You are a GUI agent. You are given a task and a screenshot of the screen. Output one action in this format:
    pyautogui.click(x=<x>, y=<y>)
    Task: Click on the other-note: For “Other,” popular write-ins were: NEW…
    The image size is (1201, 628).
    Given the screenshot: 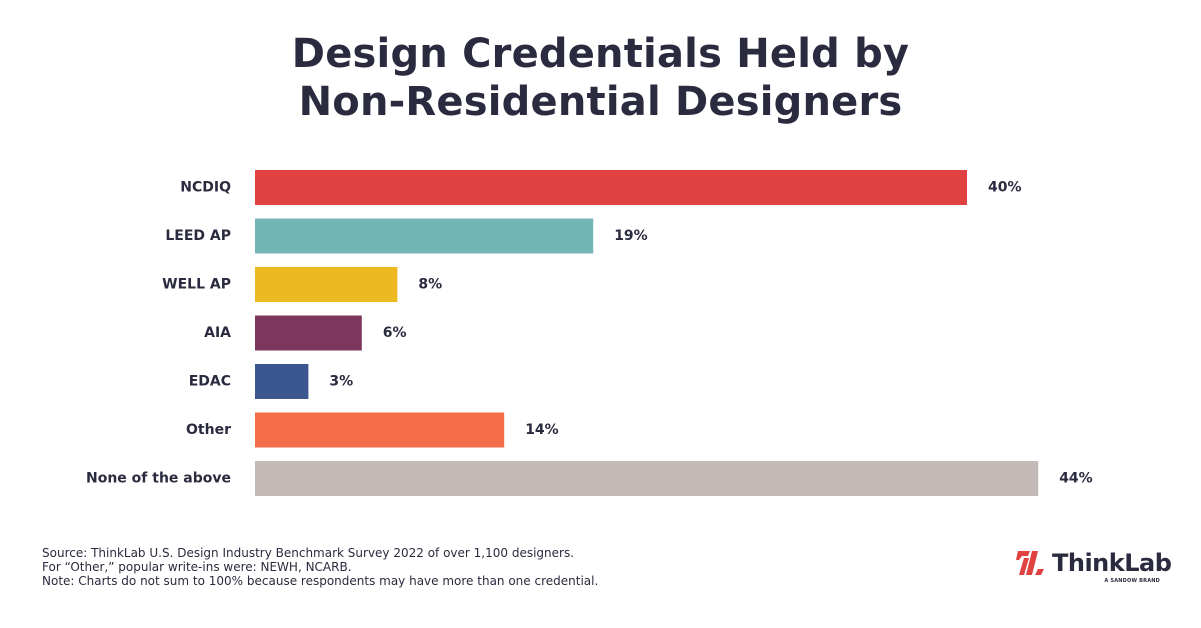 What is the action you would take?
    pyautogui.click(x=197, y=567)
    